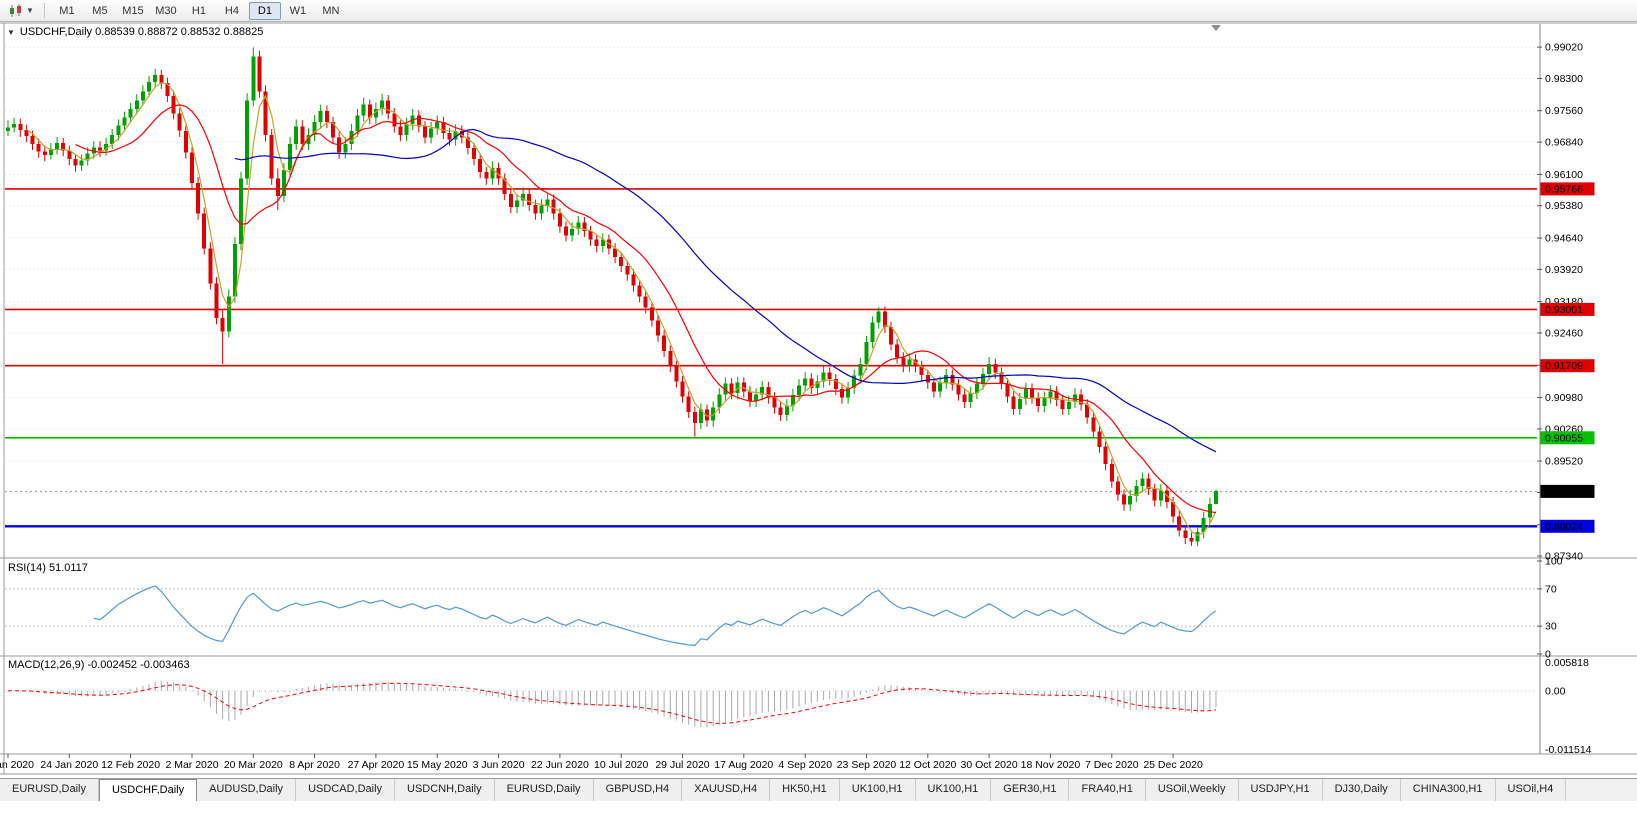  Describe the element at coordinates (927, 765) in the screenshot. I see `svg-text: 12 Oct 2020` at that location.